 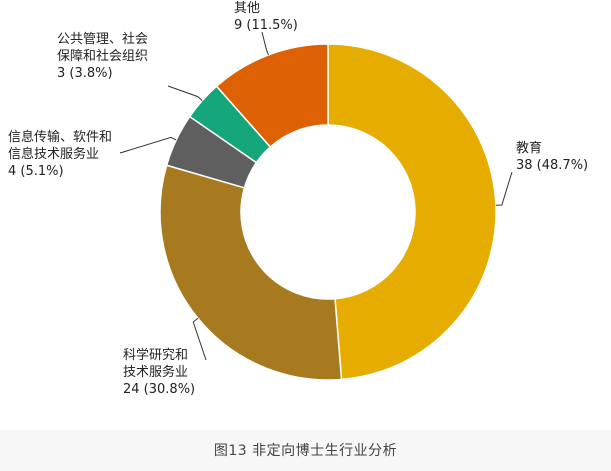 I want to click on slice-label-education: 教育 38 (48.7%), so click(x=552, y=157).